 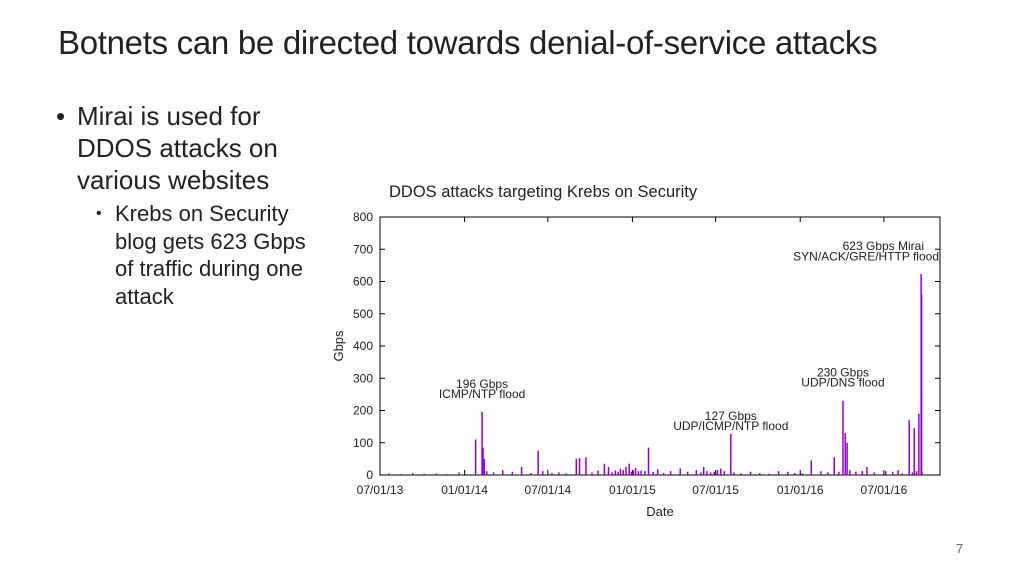 What do you see at coordinates (866, 257) in the screenshot?
I see `annotation-label: SYN/ACK/GRE/HTTP flood` at bounding box center [866, 257].